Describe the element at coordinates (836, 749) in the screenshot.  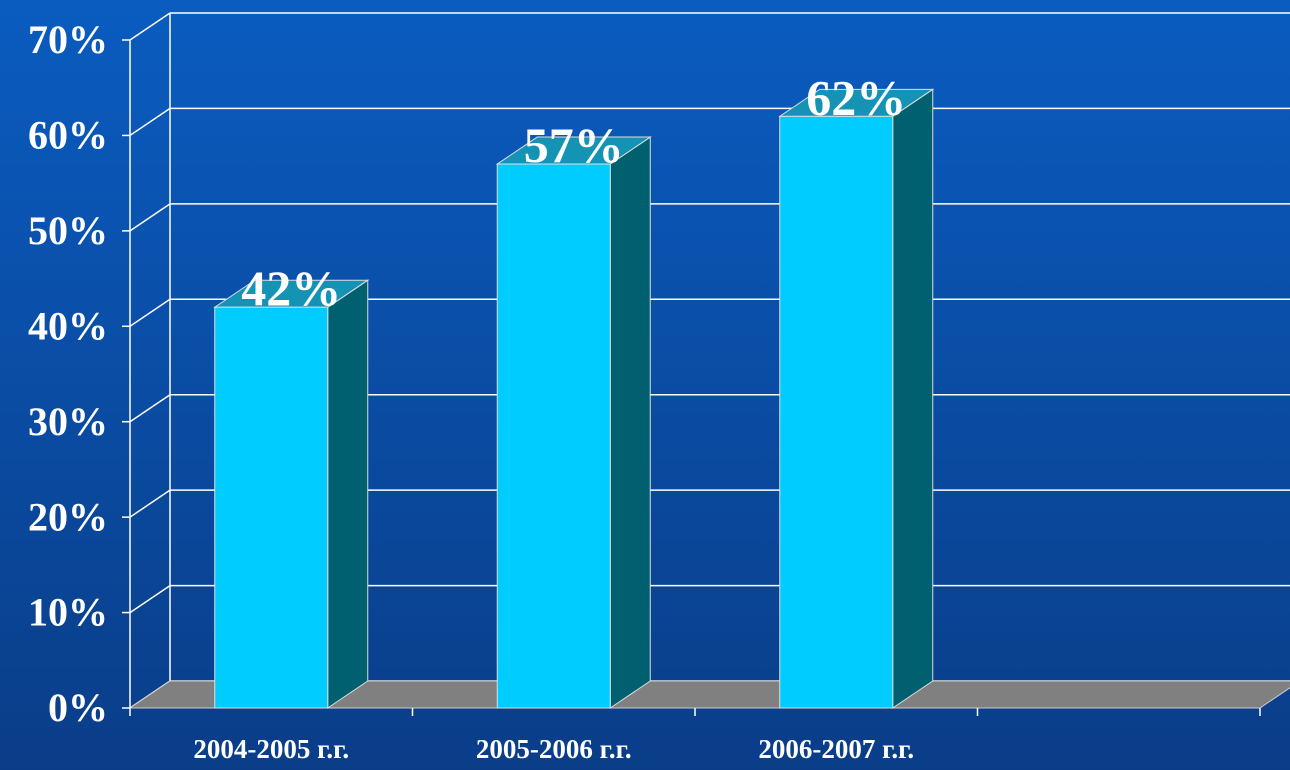
I see `x-tick-label: 2006-2007 г.г.` at that location.